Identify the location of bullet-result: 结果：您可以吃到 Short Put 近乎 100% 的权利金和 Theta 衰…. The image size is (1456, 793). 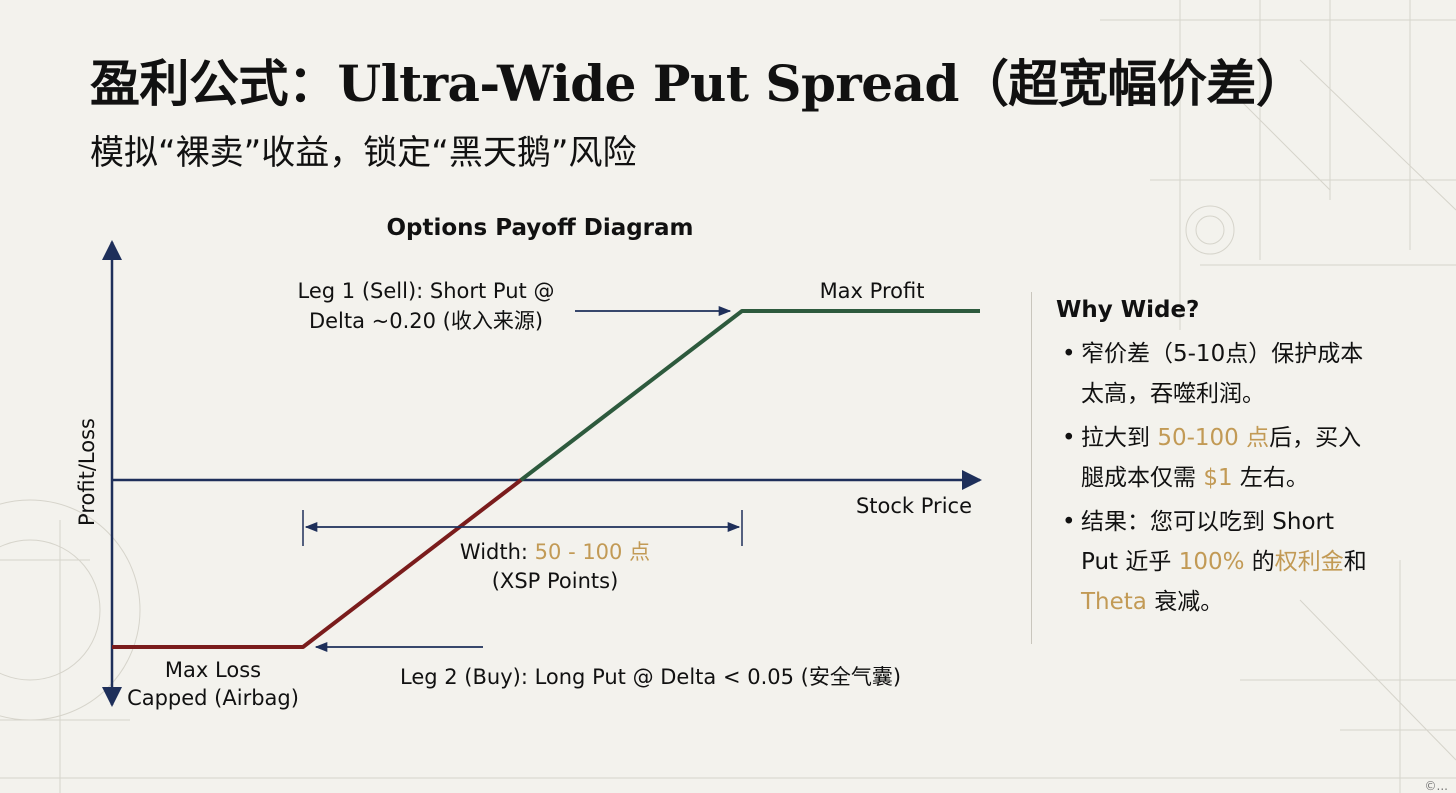
(1236, 562).